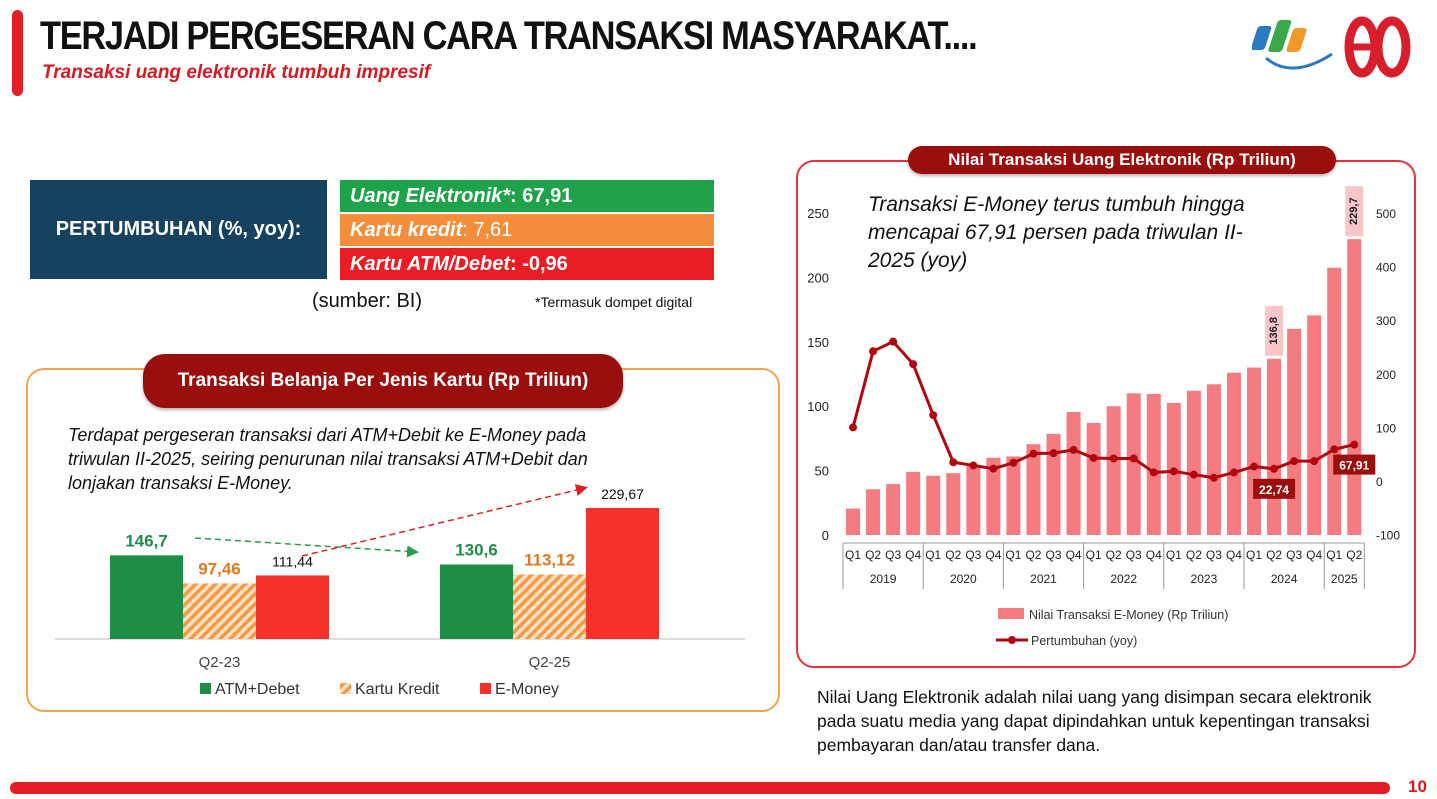 The image size is (1437, 799). Describe the element at coordinates (367, 301) in the screenshot. I see `source-note: (sumber: BI)` at that location.